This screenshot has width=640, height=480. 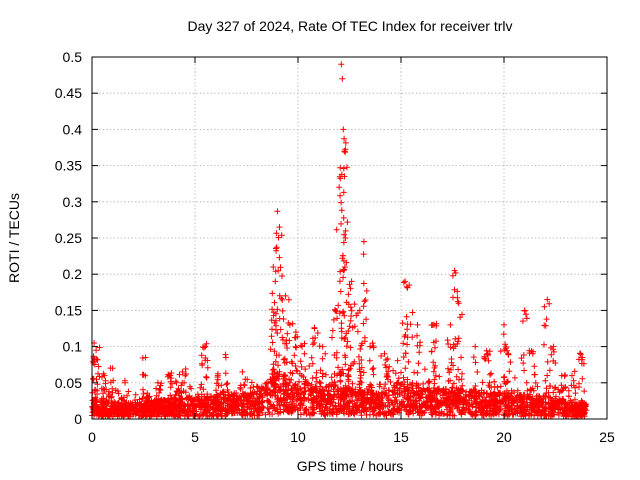 I want to click on x-tick-label: 20, so click(x=504, y=437).